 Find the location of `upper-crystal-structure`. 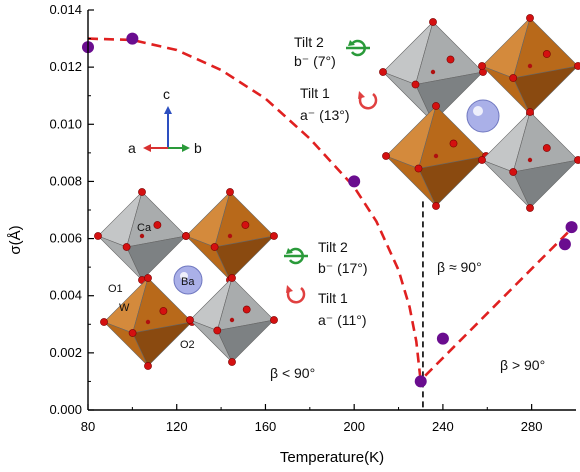

upper-crystal-structure is located at coordinates (479, 113).